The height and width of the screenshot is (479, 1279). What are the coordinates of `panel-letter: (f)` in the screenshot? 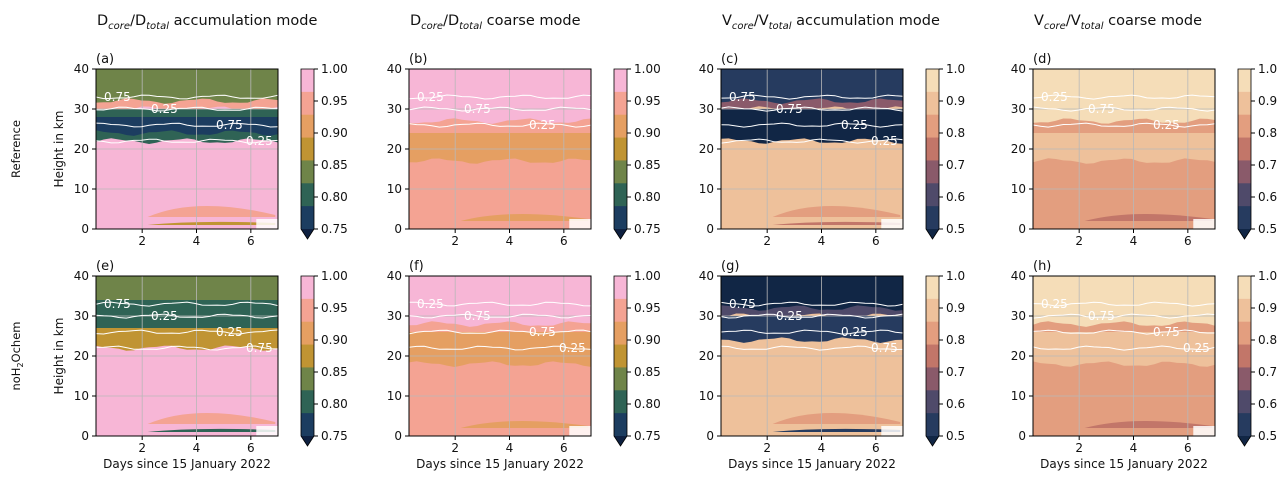 It's located at (416, 266).